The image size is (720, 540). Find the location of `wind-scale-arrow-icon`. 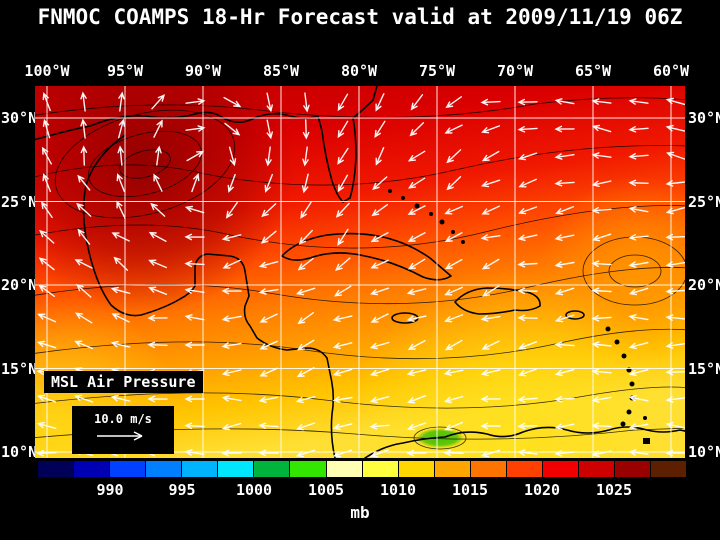

wind-scale-arrow-icon is located at coordinates (120, 436).